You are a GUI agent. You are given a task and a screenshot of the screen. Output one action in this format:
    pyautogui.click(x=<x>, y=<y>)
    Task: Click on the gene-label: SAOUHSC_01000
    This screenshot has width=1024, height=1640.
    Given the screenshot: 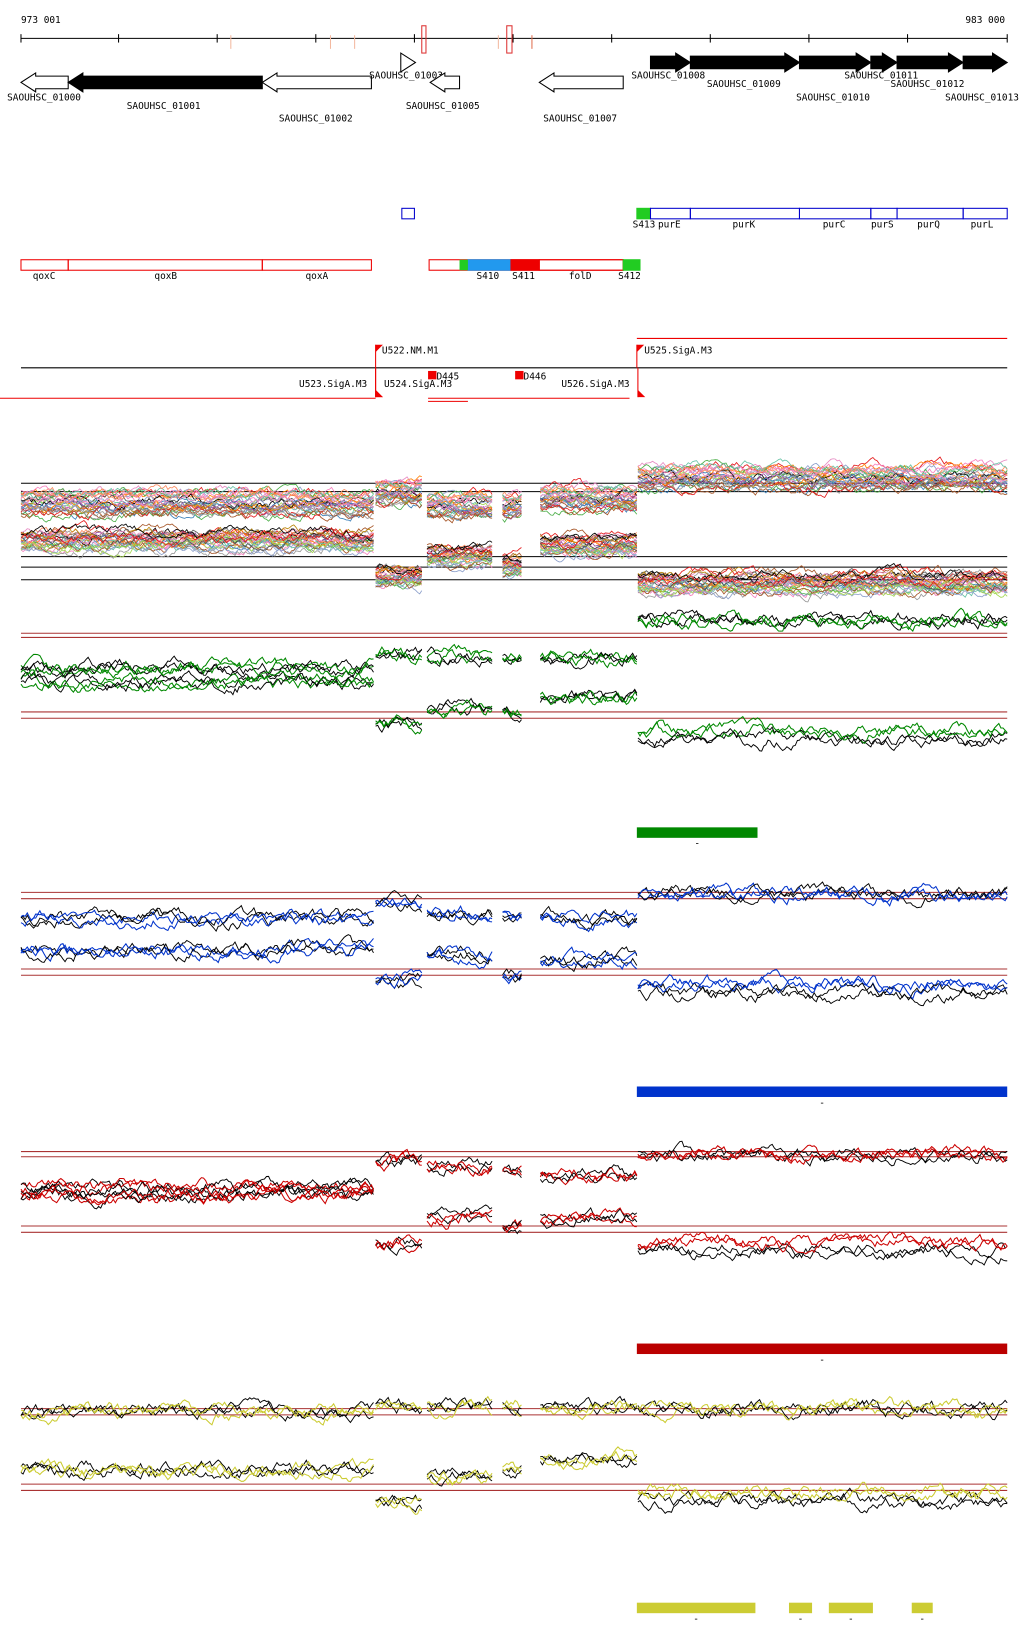 What is the action you would take?
    pyautogui.click(x=44, y=98)
    